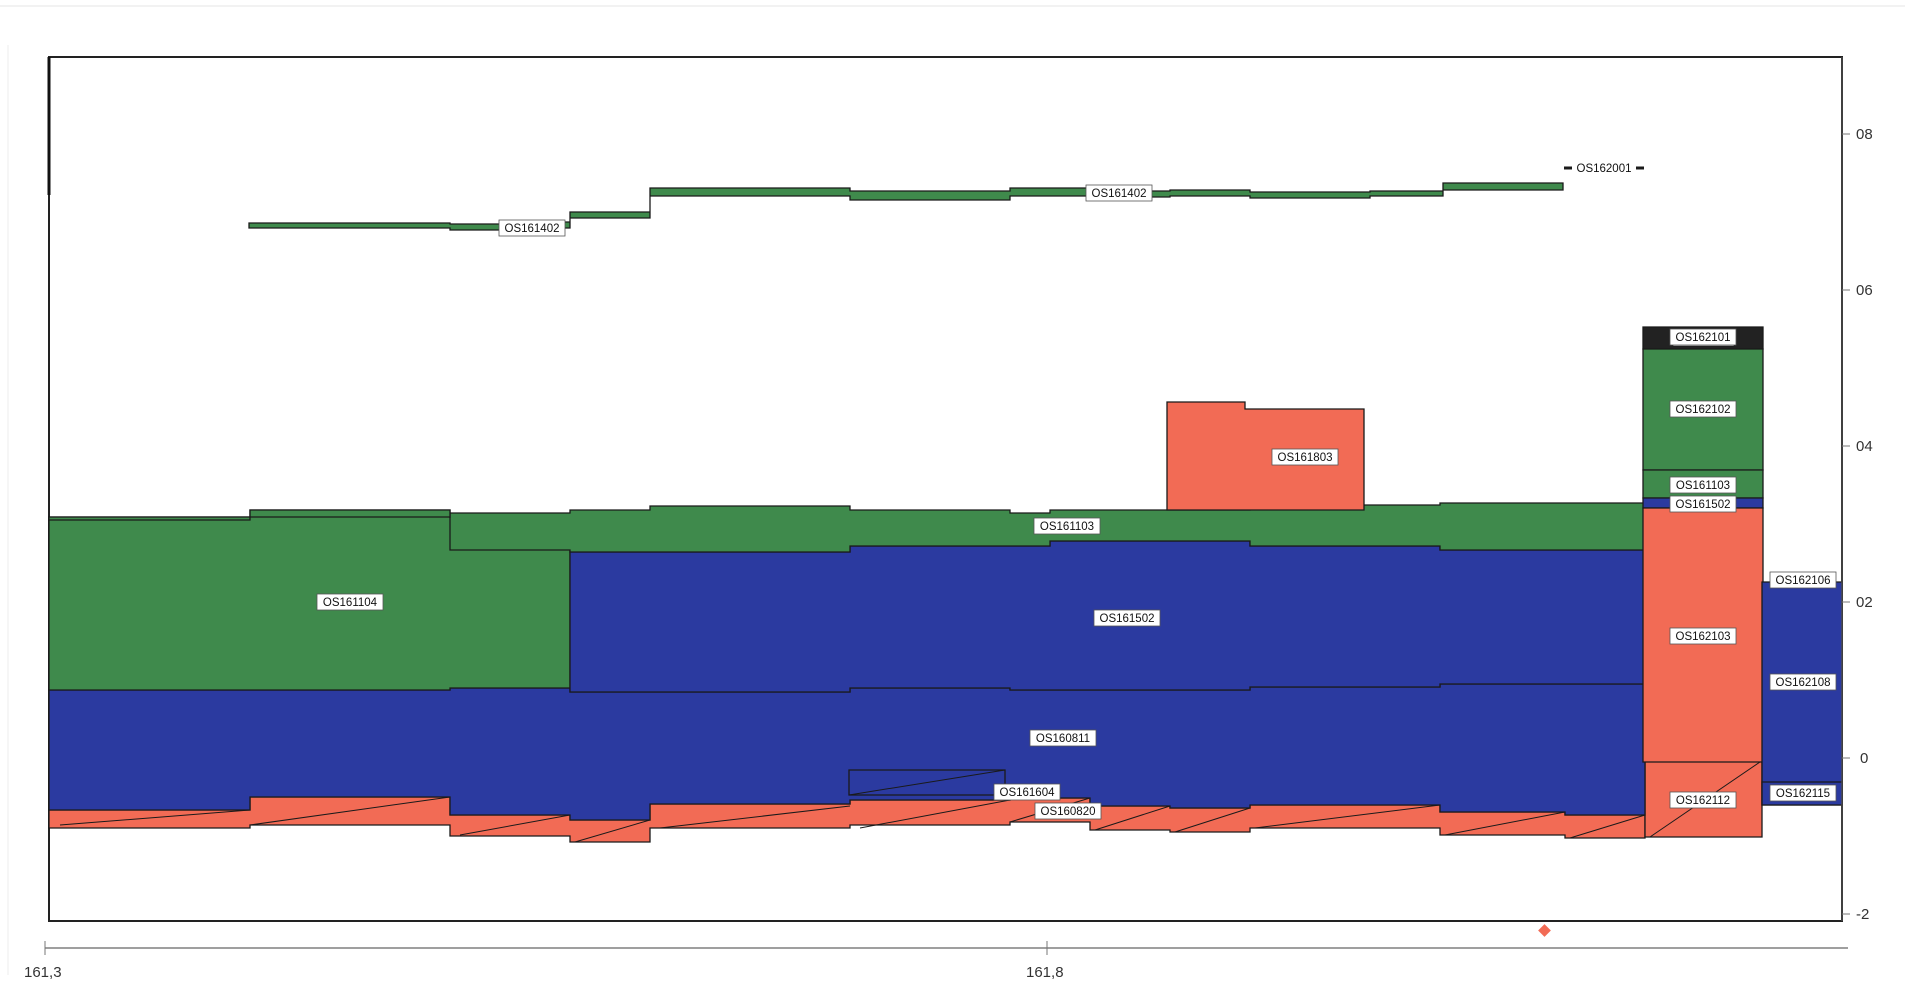 The height and width of the screenshot is (988, 1905). What do you see at coordinates (1862, 914) in the screenshot?
I see `y-tick-label: -2` at bounding box center [1862, 914].